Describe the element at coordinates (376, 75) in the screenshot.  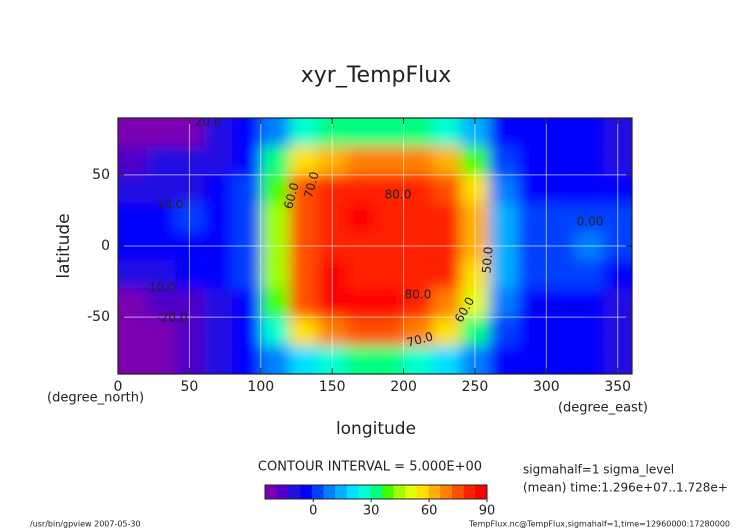
I see `chart-title: xyr_TempFlux` at that location.